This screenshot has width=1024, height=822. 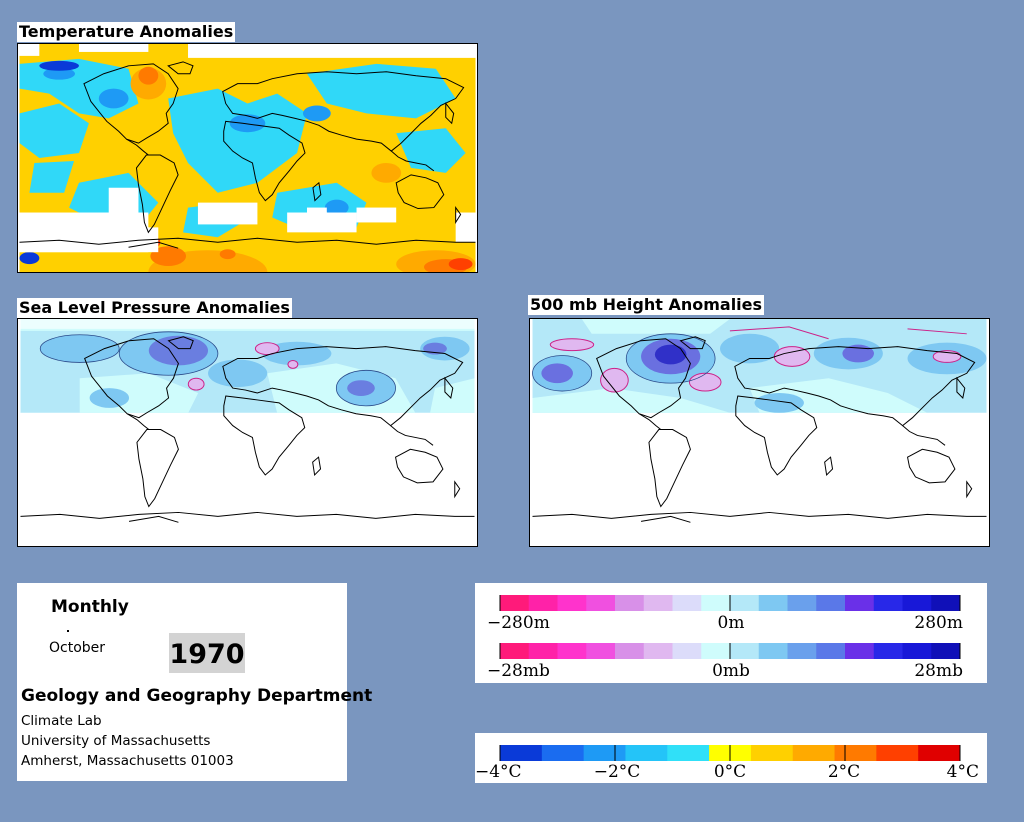 I want to click on year-label: 1970, so click(x=207, y=653).